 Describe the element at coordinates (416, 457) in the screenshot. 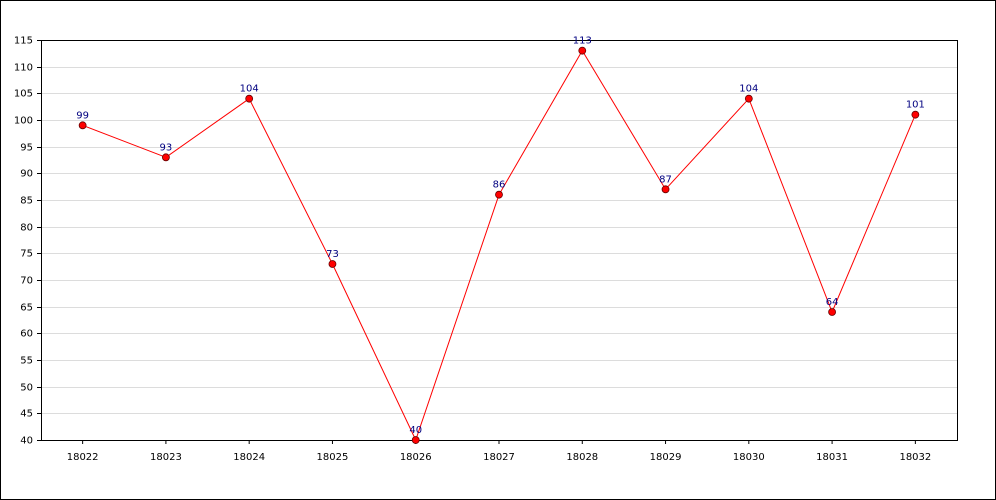

I see `x-tick-label: 18026` at that location.